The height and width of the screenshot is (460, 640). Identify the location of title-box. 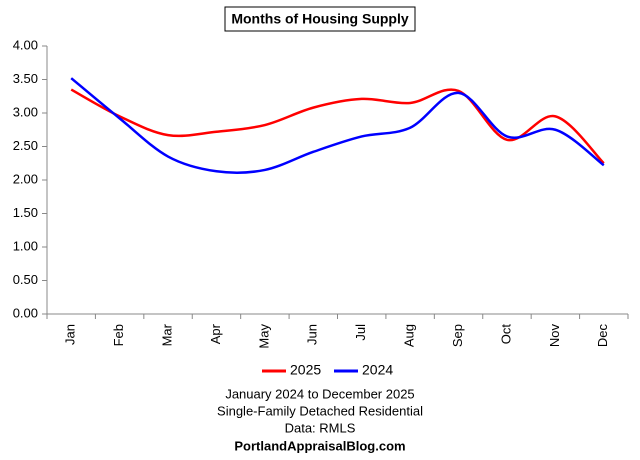
(320, 19).